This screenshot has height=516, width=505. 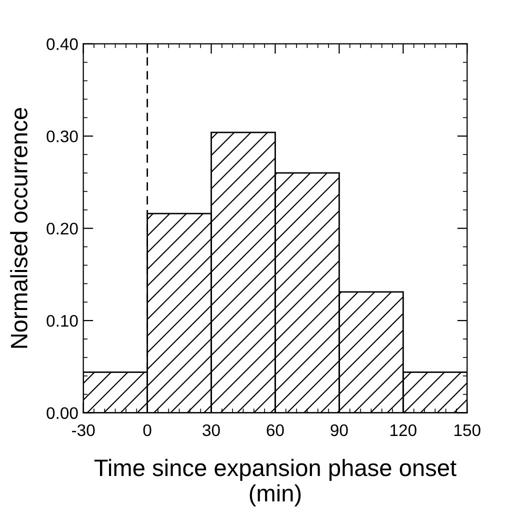 I want to click on x-tick-label: 90, so click(x=339, y=430).